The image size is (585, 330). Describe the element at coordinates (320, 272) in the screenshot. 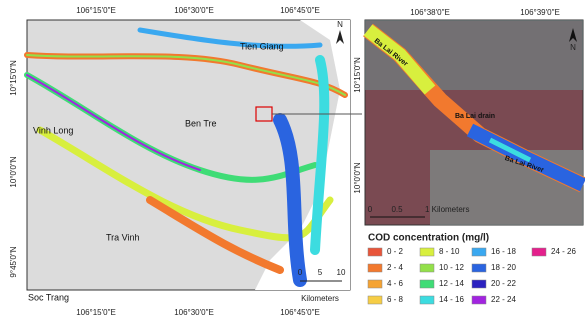

I see `scale-label: 5` at that location.